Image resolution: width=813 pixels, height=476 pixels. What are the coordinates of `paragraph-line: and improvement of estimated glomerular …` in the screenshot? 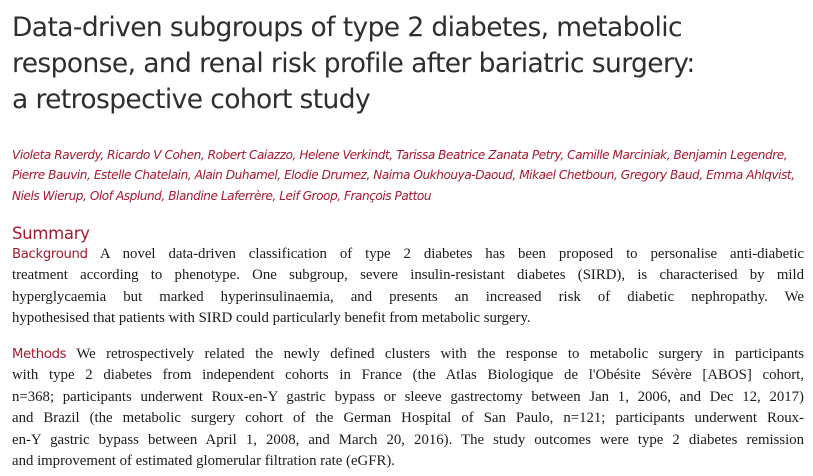 It's located at (203, 461).